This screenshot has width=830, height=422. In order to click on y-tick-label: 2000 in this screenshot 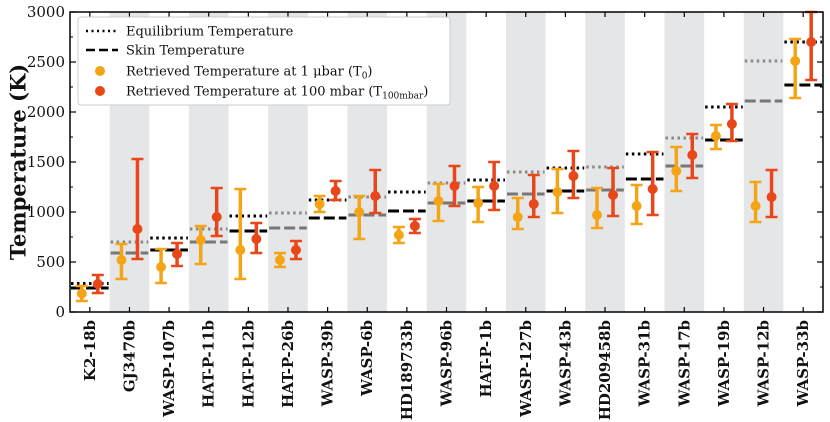, I will do `click(46, 112)`.